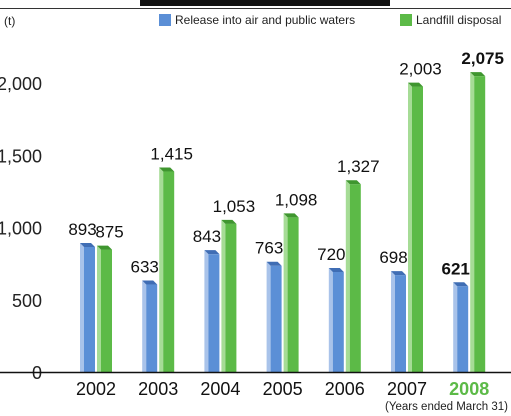 The image size is (511, 416). What do you see at coordinates (446, 407) in the screenshot?
I see `footnote: (Years ended March 31)` at bounding box center [446, 407].